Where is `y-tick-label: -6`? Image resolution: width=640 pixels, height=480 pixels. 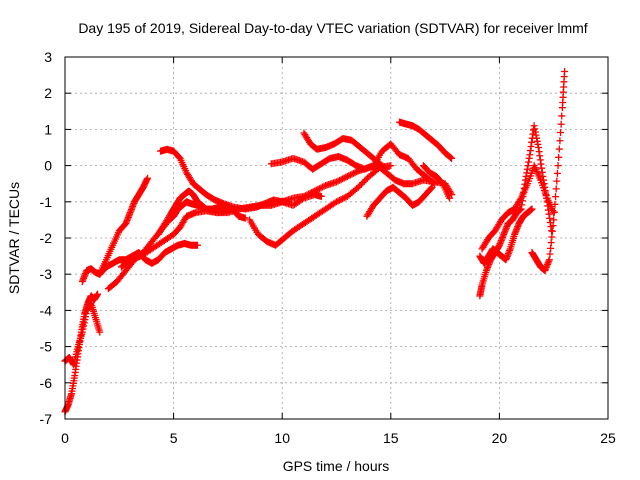
y-tick-label: -6 is located at coordinates (46, 383).